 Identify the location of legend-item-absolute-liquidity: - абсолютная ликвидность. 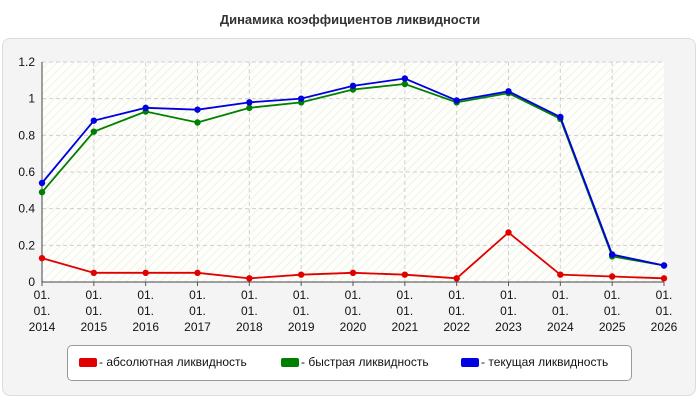
(163, 362).